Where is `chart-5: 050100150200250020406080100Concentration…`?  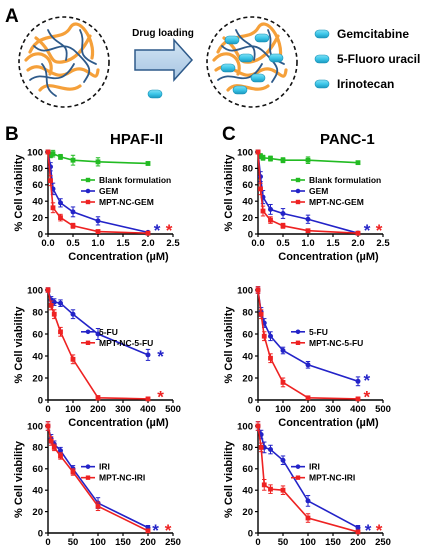
chart-5: 050100150200250020406080100Concentration… is located at coordinates (307, 484).